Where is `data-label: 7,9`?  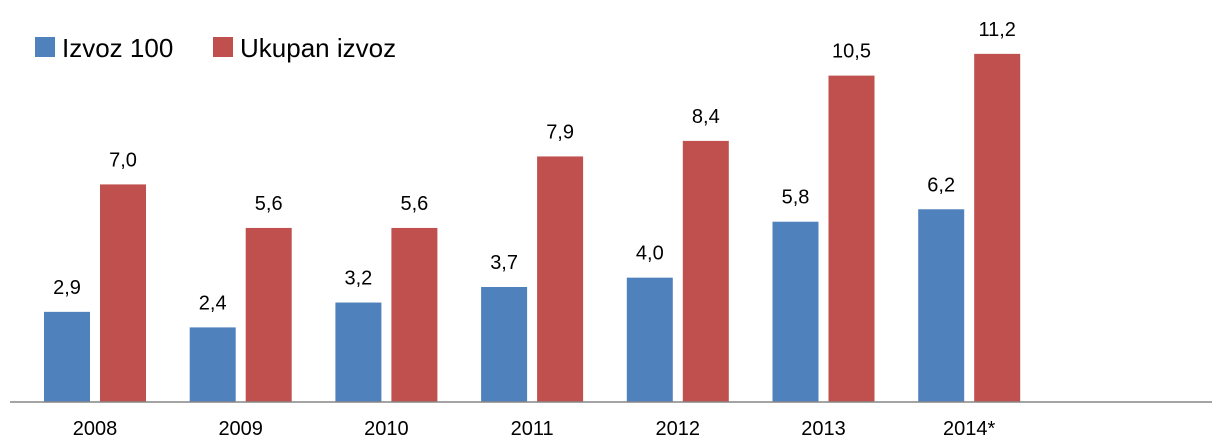
data-label: 7,9 is located at coordinates (560, 132).